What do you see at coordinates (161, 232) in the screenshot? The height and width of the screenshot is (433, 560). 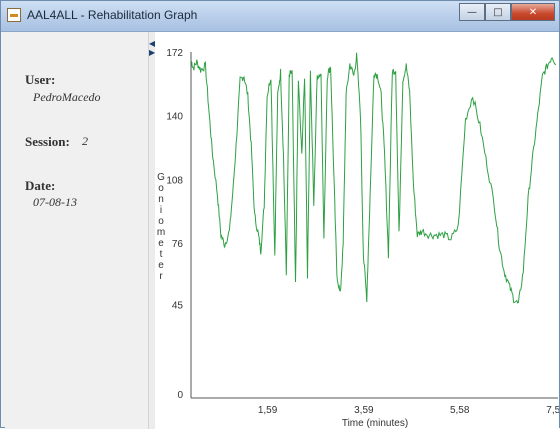 I see `y-axis-label-letter: m` at bounding box center [161, 232].